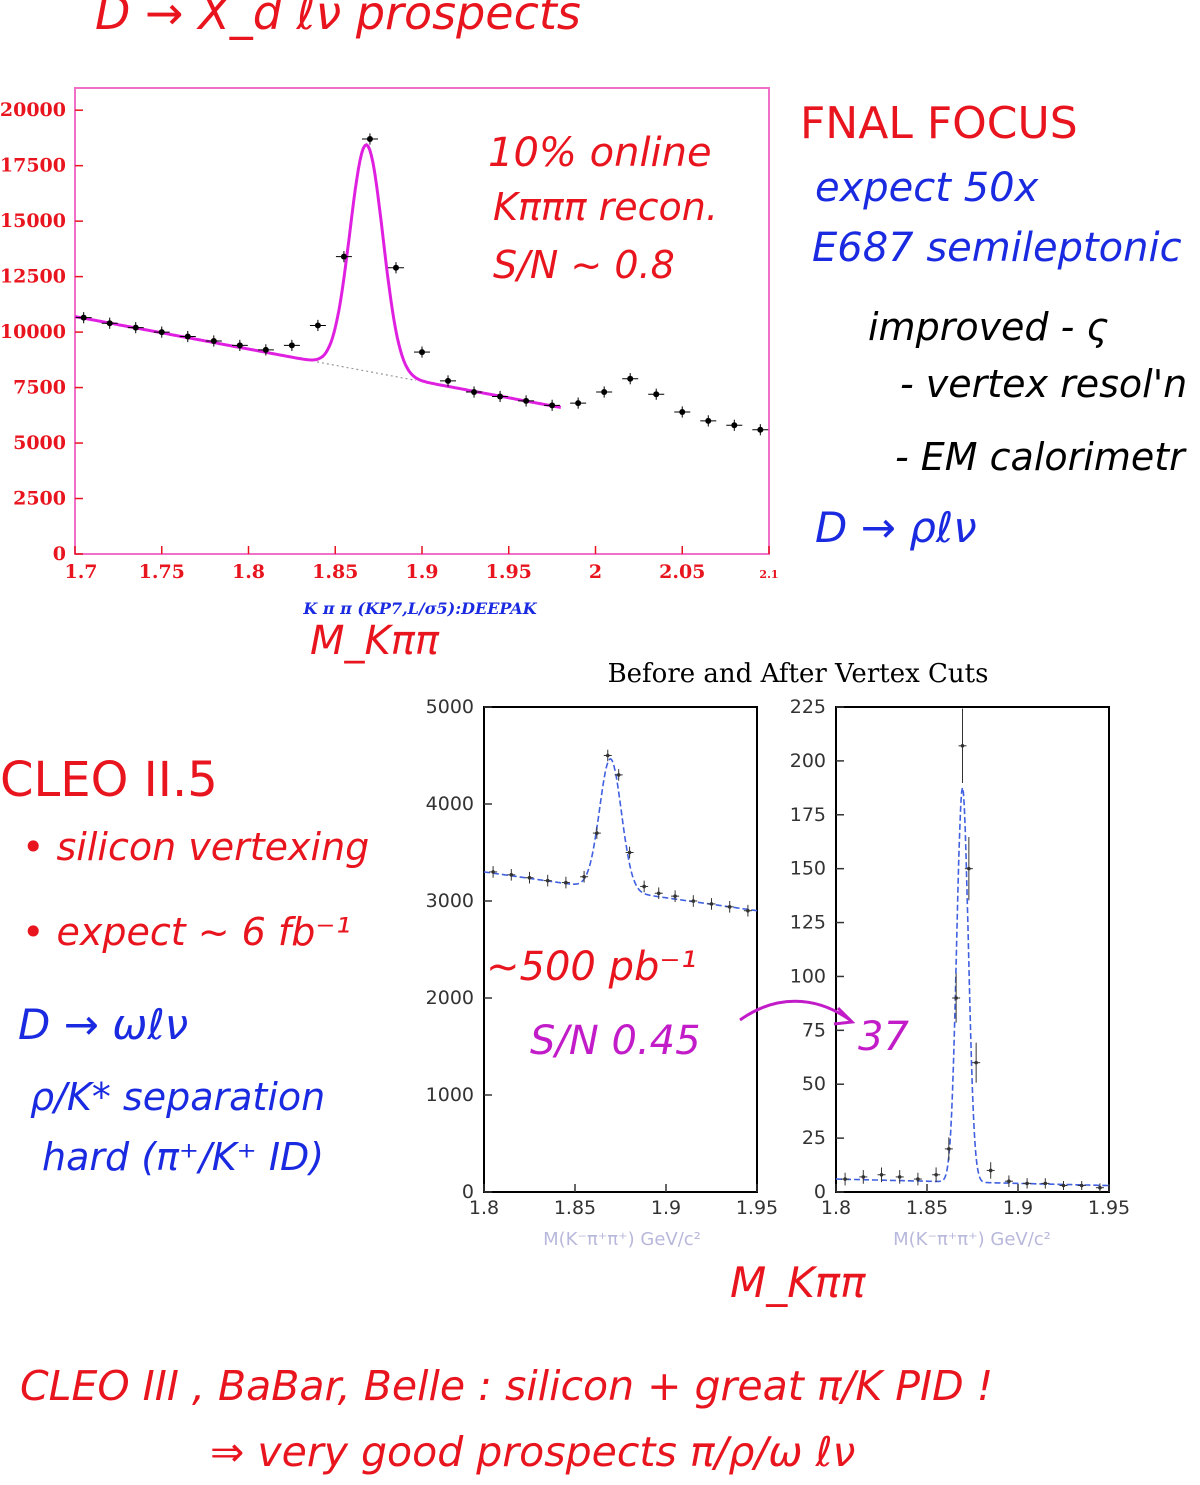 This screenshot has height=1485, width=1200. Describe the element at coordinates (450, 901) in the screenshot. I see `cleo-before-ytick-label: 3000` at that location.